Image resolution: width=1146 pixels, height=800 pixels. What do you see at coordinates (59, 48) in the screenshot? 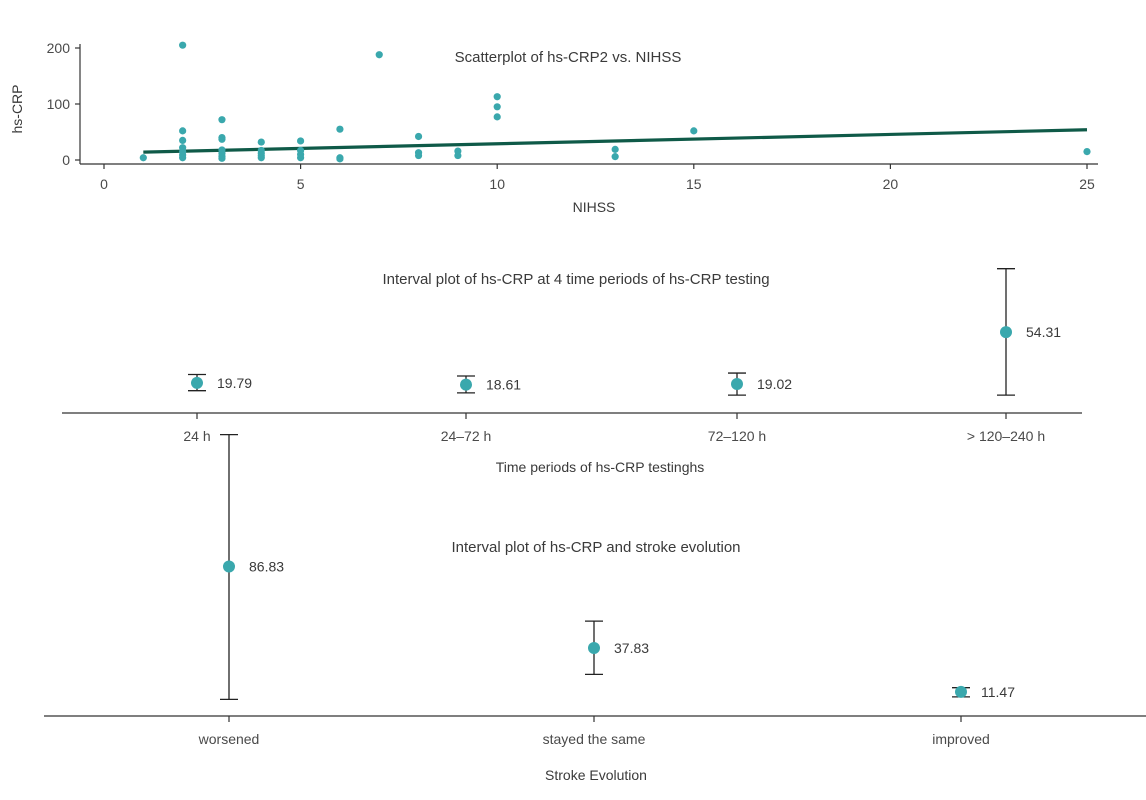
I see `scatterplot-y-tick-label: 200` at bounding box center [59, 48].